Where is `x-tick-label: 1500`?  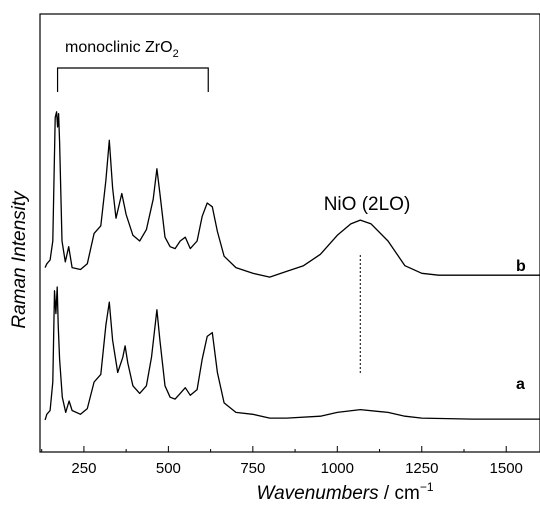
x-tick-label: 1500 is located at coordinates (506, 468).